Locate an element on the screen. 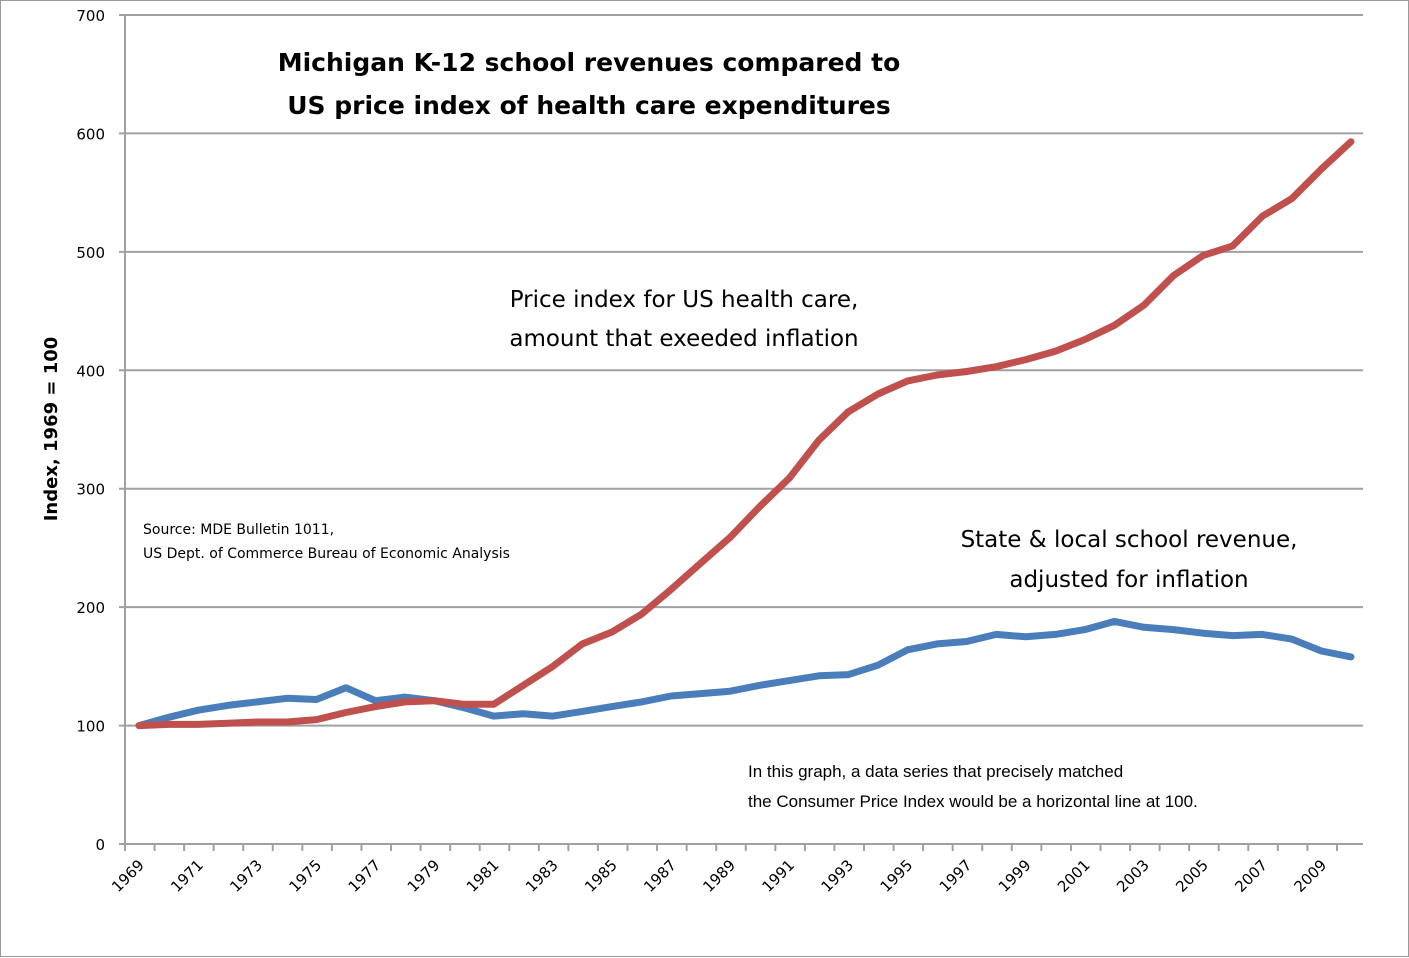 The height and width of the screenshot is (958, 1409). y-tick-label: 500 is located at coordinates (90, 253).